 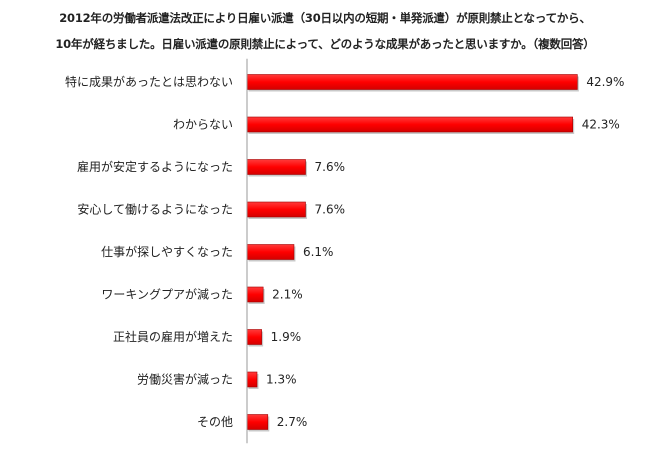 I want to click on value-label: 2.1%, so click(x=287, y=295).